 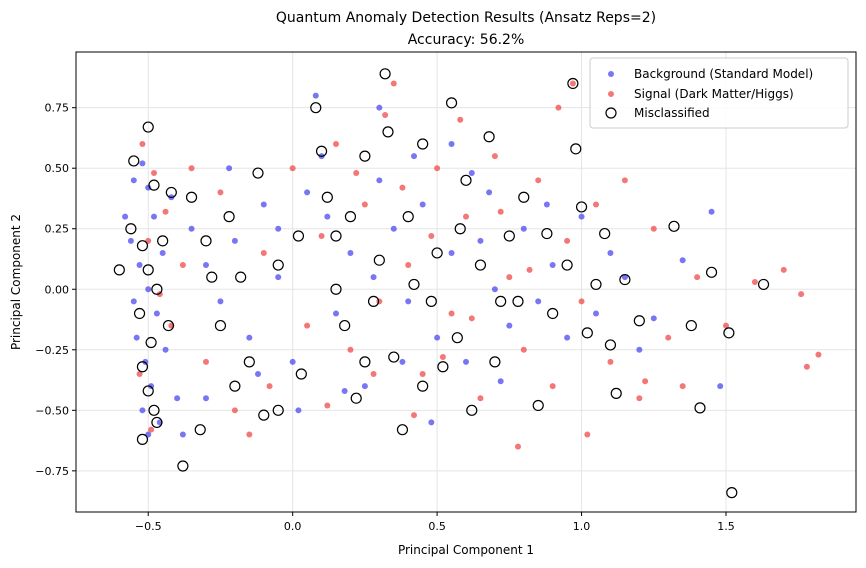 What do you see at coordinates (52, 471) in the screenshot?
I see `y-tick-label: −0.75` at bounding box center [52, 471].